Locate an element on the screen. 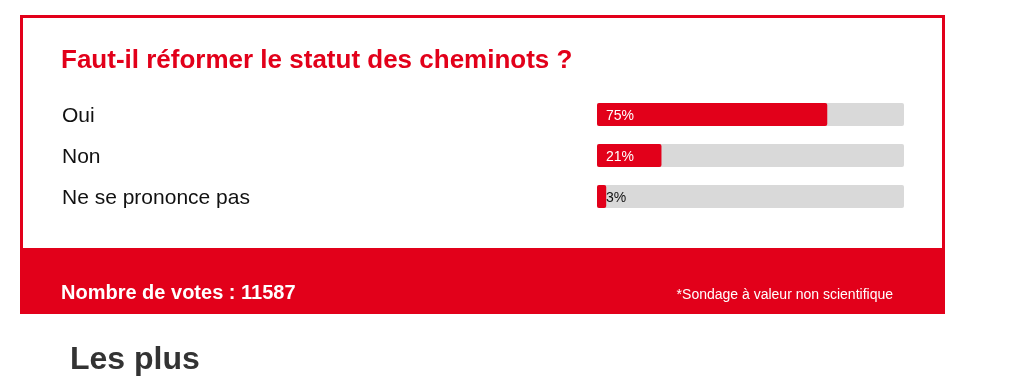  y-tick-label: Non is located at coordinates (81, 155).